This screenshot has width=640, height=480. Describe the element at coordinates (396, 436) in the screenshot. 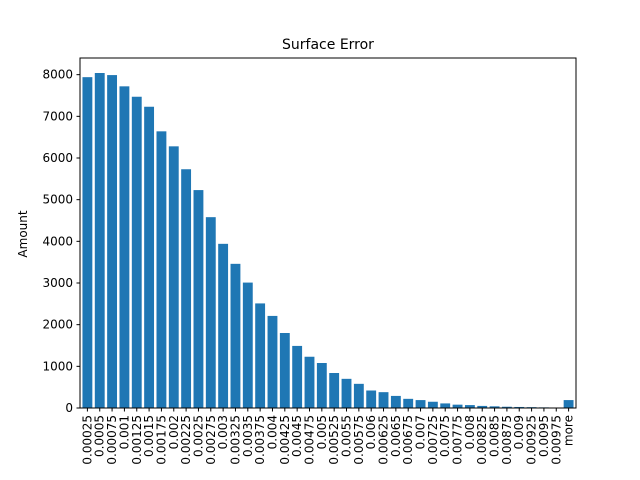

I see `x-tick-label-25: 0.0065` at that location.